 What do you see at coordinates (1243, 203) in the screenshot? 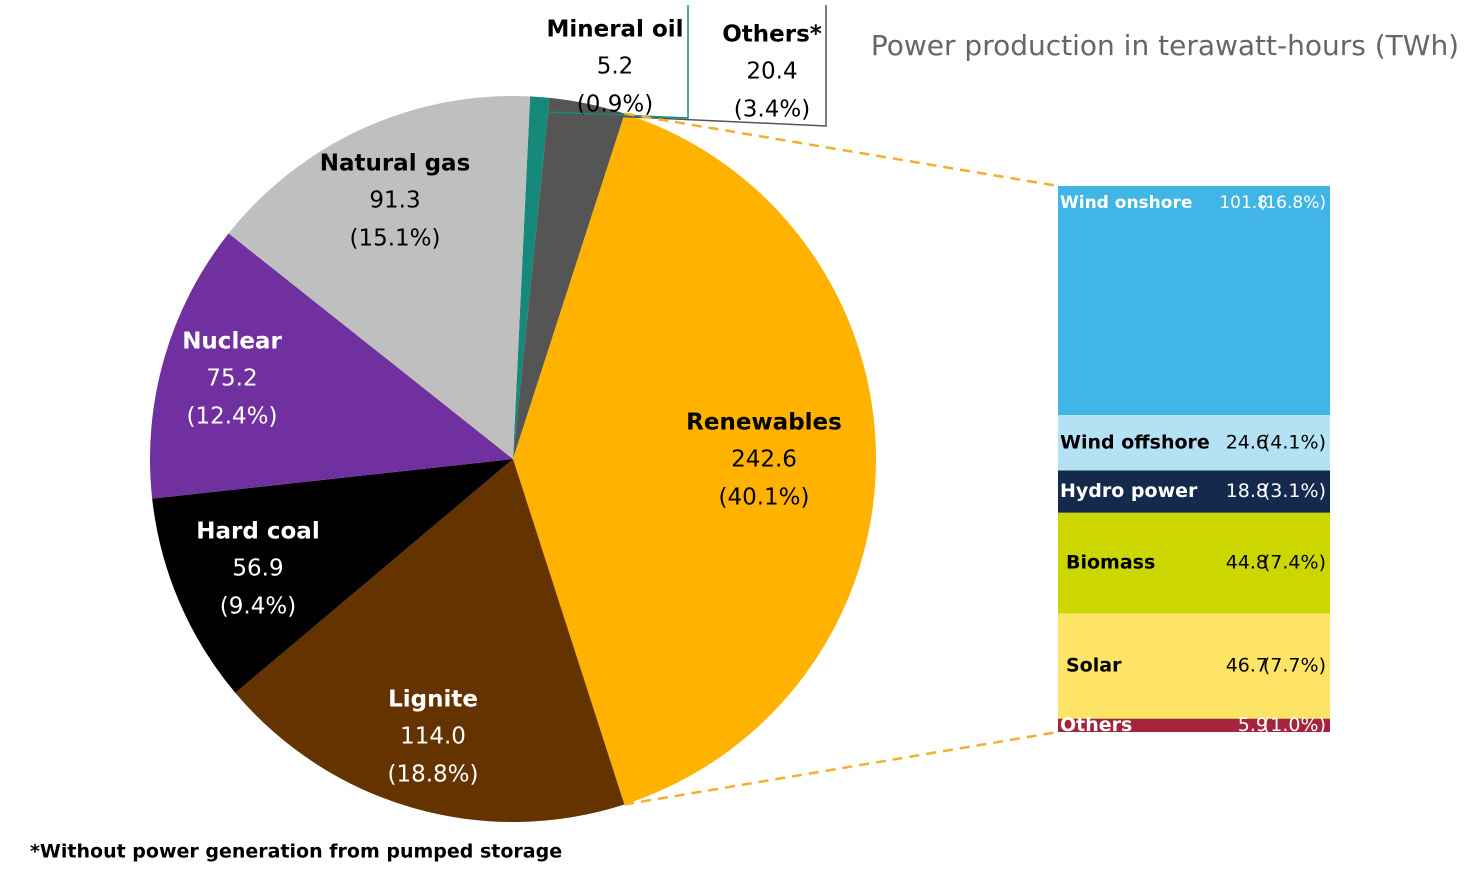
I see `segment-value: 101.8` at bounding box center [1243, 203].